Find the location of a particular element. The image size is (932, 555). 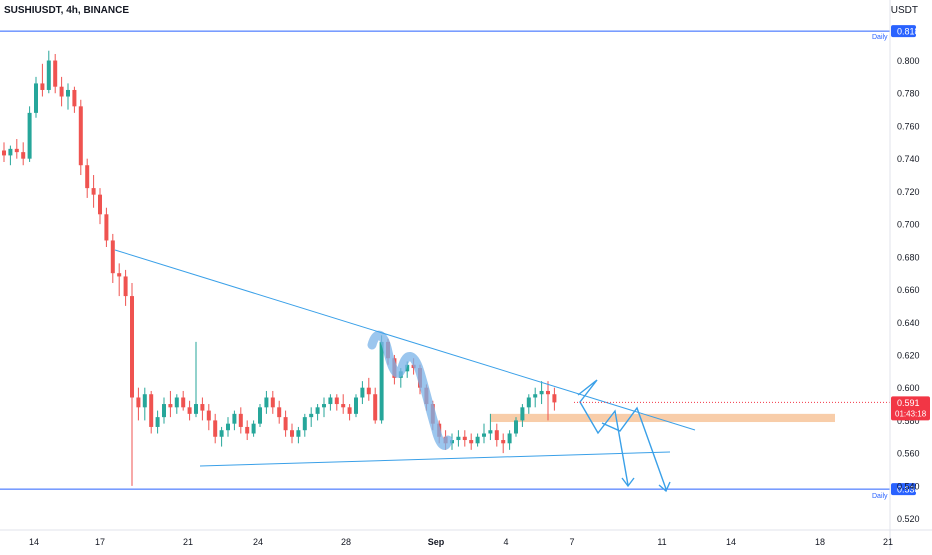

price-tick-label: 0.680 is located at coordinates (908, 257).